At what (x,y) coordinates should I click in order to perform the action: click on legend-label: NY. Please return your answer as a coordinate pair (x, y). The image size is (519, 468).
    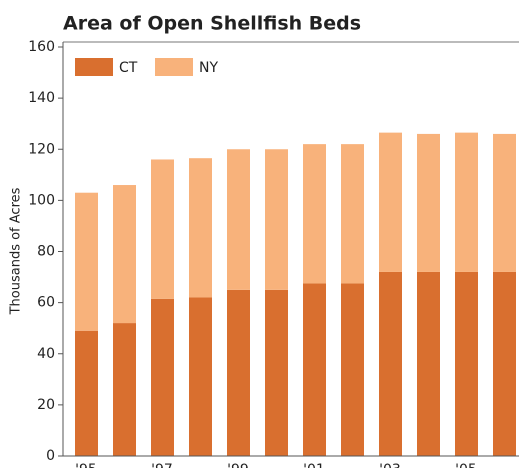
    Looking at the image, I should click on (208, 68).